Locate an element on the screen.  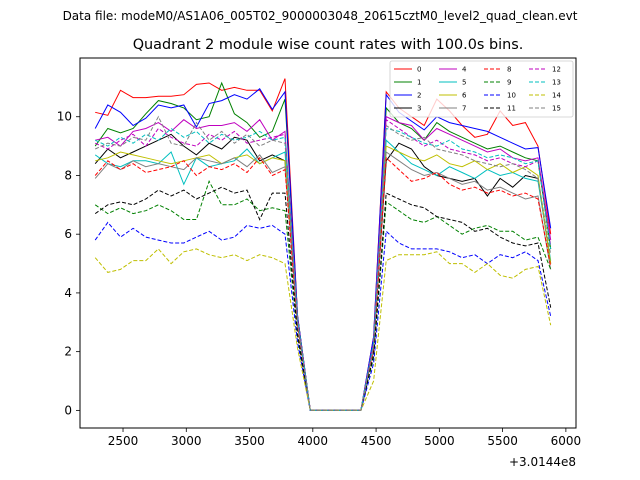
x-tick-label: 5500 is located at coordinates (502, 441).